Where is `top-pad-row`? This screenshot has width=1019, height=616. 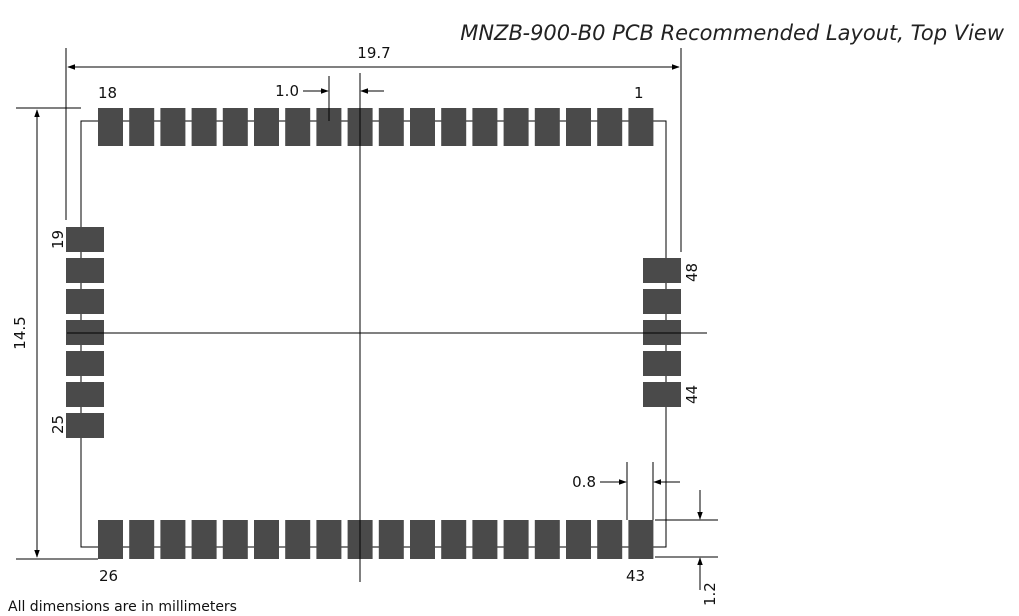
top-pad-row is located at coordinates (376, 127).